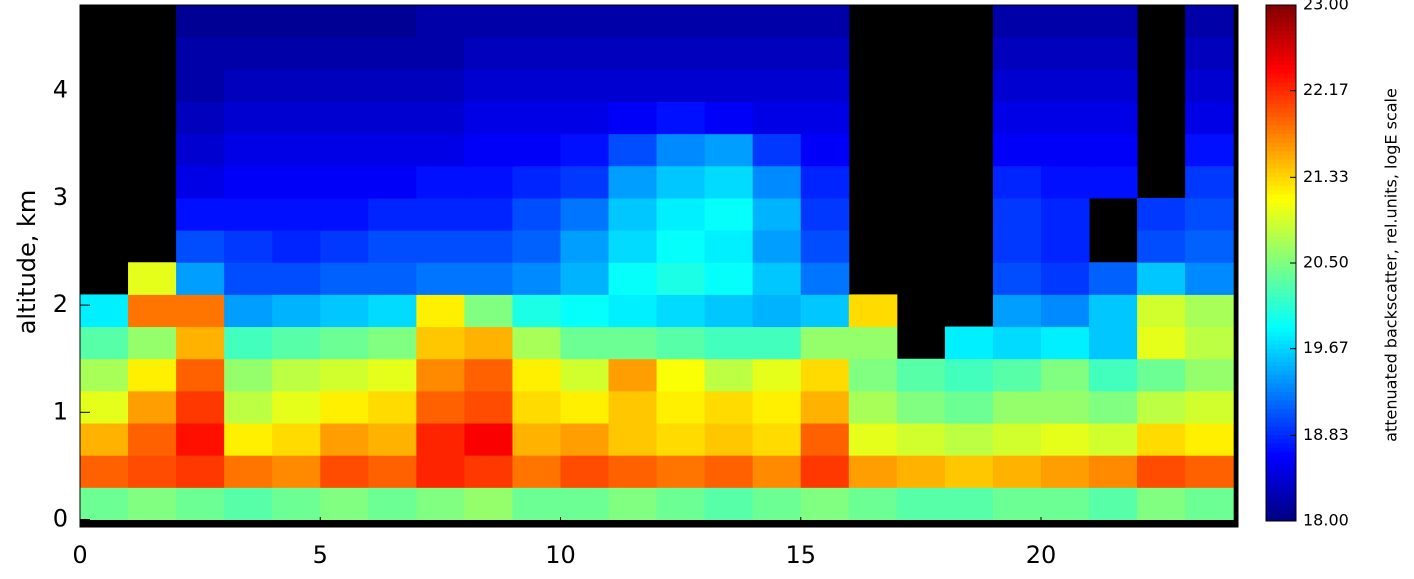 Image resolution: width=1414 pixels, height=579 pixels. I want to click on y-tick-label: 1, so click(60, 411).